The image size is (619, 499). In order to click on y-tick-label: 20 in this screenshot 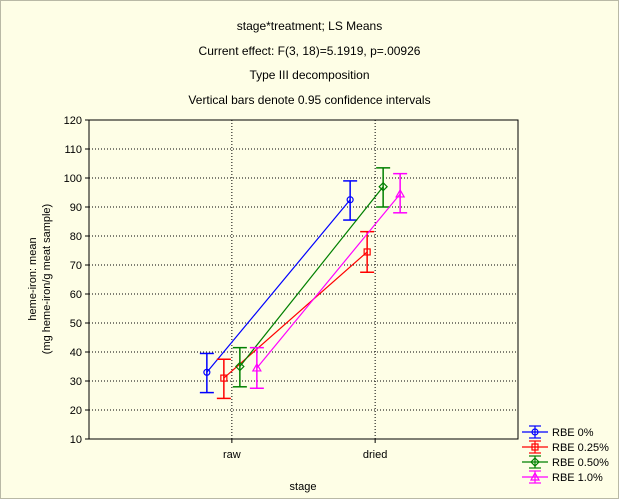, I will do `click(76, 411)`.